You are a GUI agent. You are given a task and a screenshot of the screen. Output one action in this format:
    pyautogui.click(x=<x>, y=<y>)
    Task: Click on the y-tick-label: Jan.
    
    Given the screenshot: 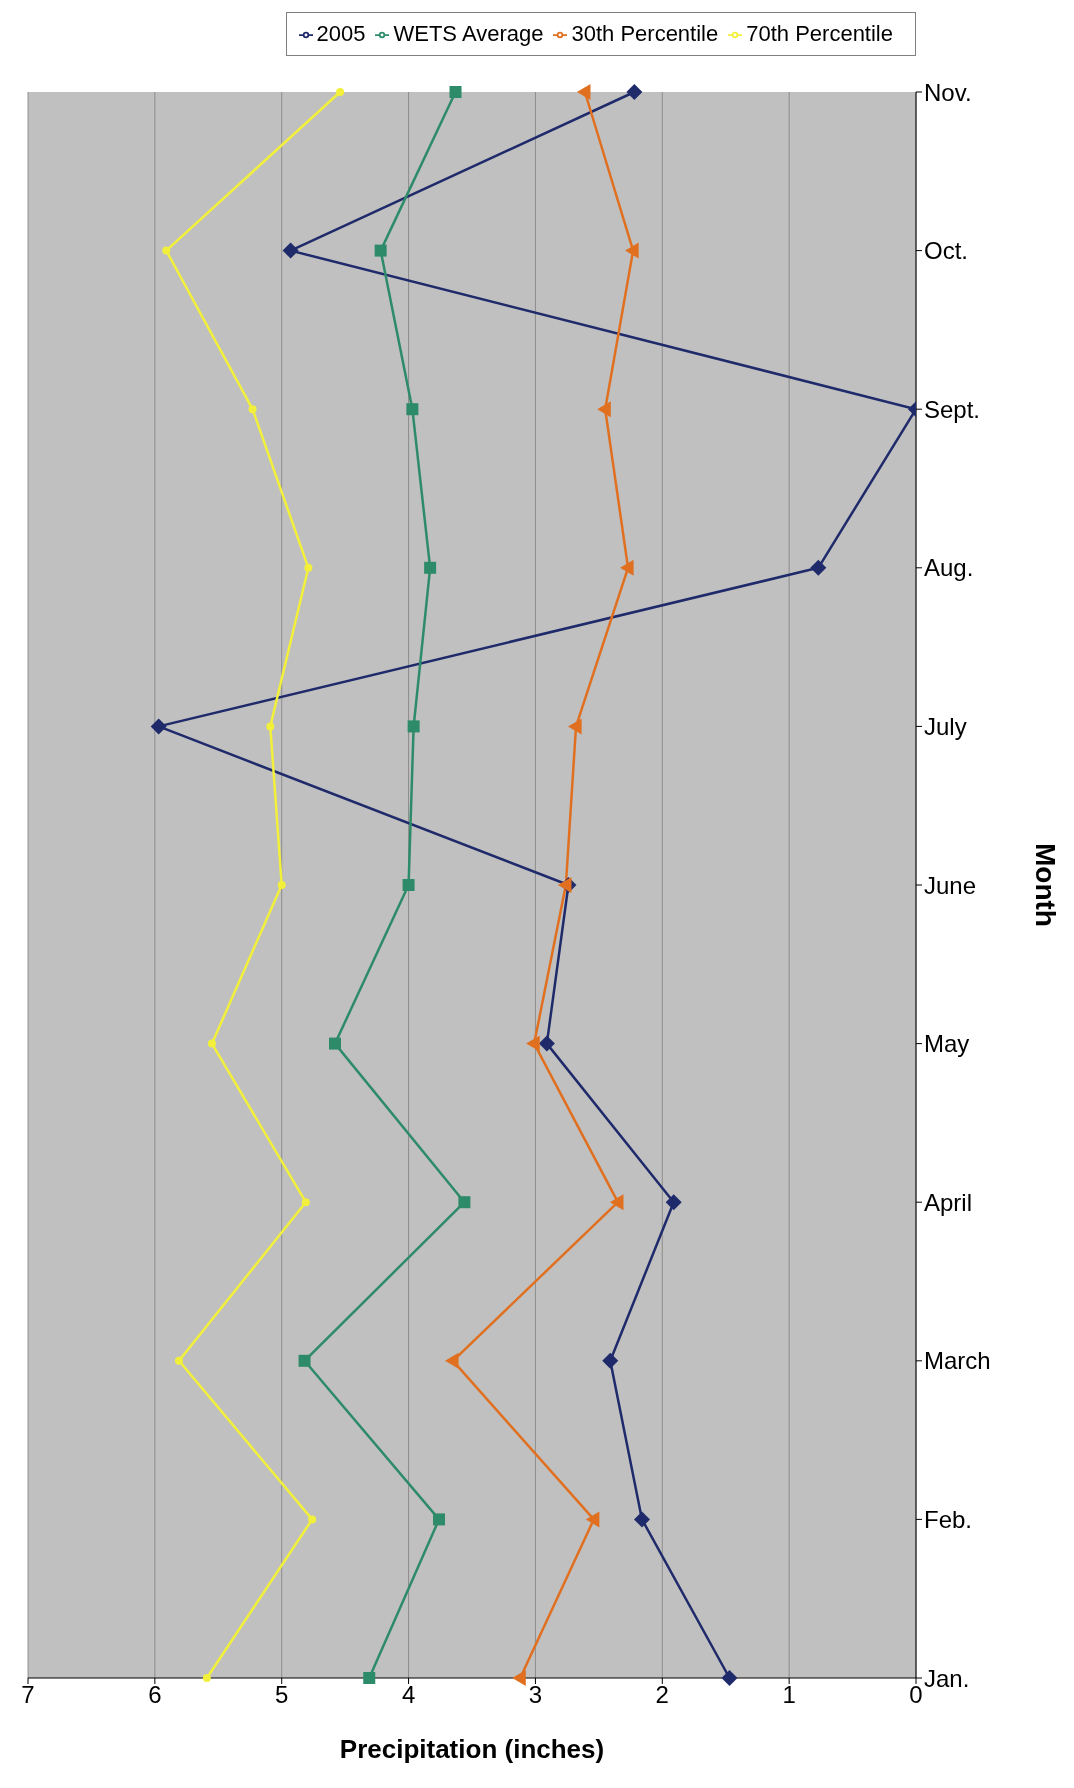 What is the action you would take?
    pyautogui.click(x=947, y=1678)
    